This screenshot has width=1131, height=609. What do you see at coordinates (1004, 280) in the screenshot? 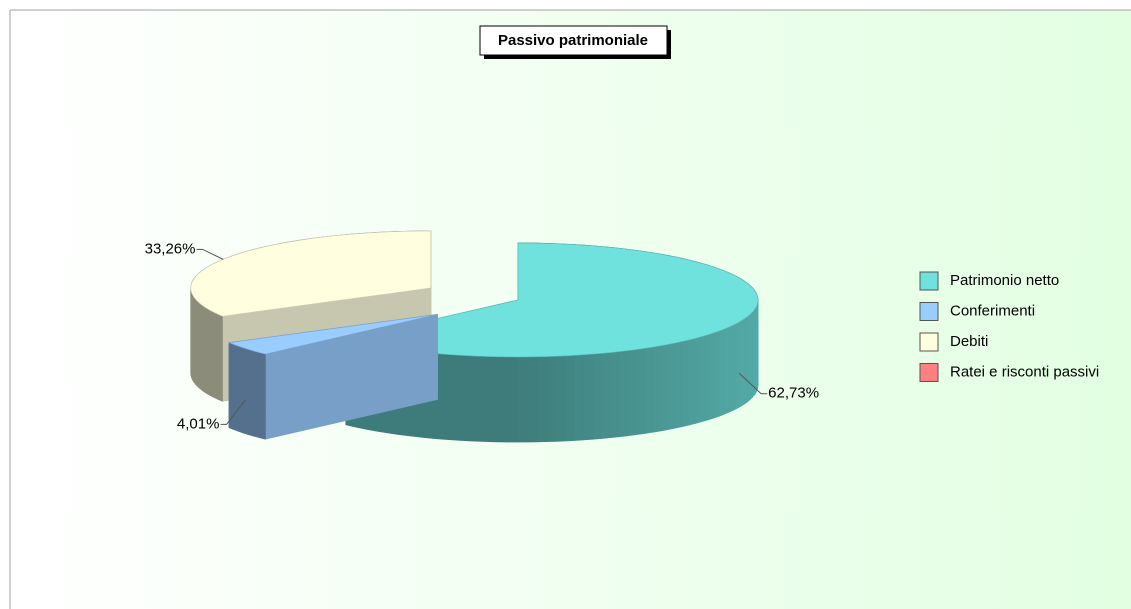
I see `legend-label: Patrimonio netto` at bounding box center [1004, 280].